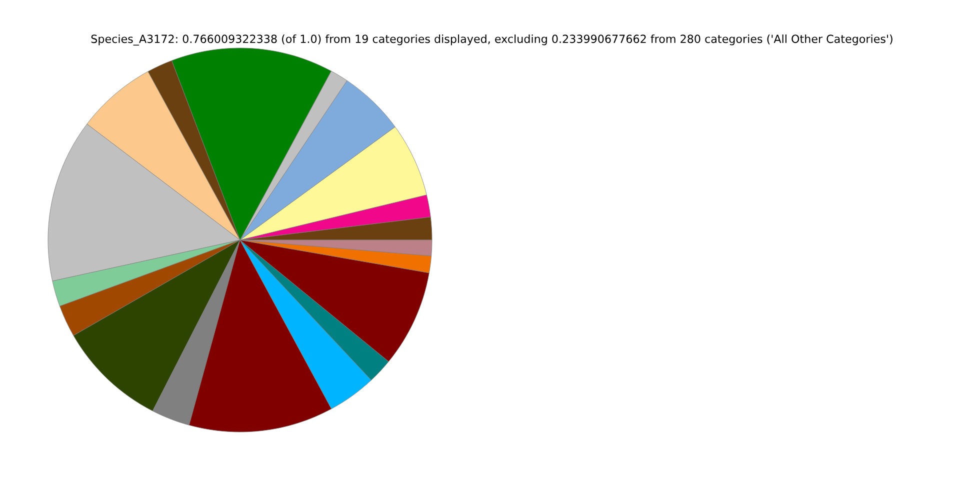  What do you see at coordinates (491, 40) in the screenshot?
I see `text: Species_A3172: 0.766009322338 (of 1.0) from 19 categories displayed, excluding 0.233990677662 from 280 categories ('All Other Categories')` at bounding box center [491, 40].